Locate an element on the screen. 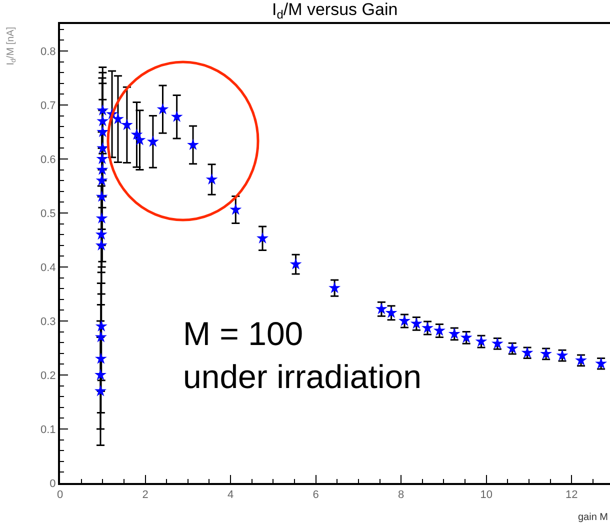 The width and height of the screenshot is (610, 526). y-tick-label: 0.8 is located at coordinates (48, 52).